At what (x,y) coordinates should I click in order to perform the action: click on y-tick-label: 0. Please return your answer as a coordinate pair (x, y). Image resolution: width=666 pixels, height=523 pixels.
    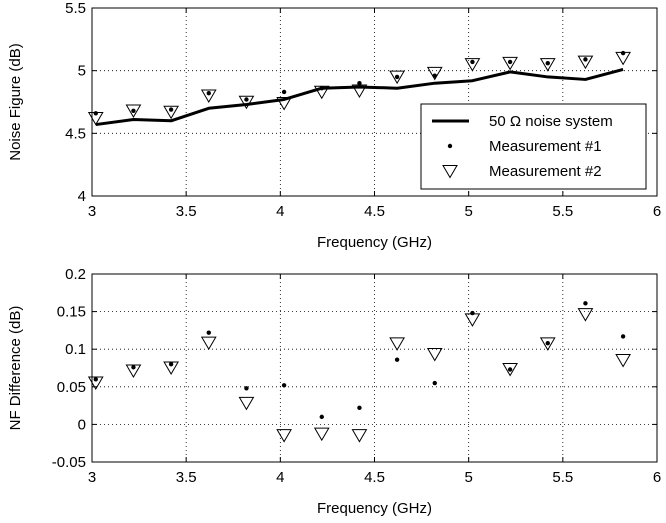
    Looking at the image, I should click on (82, 424).